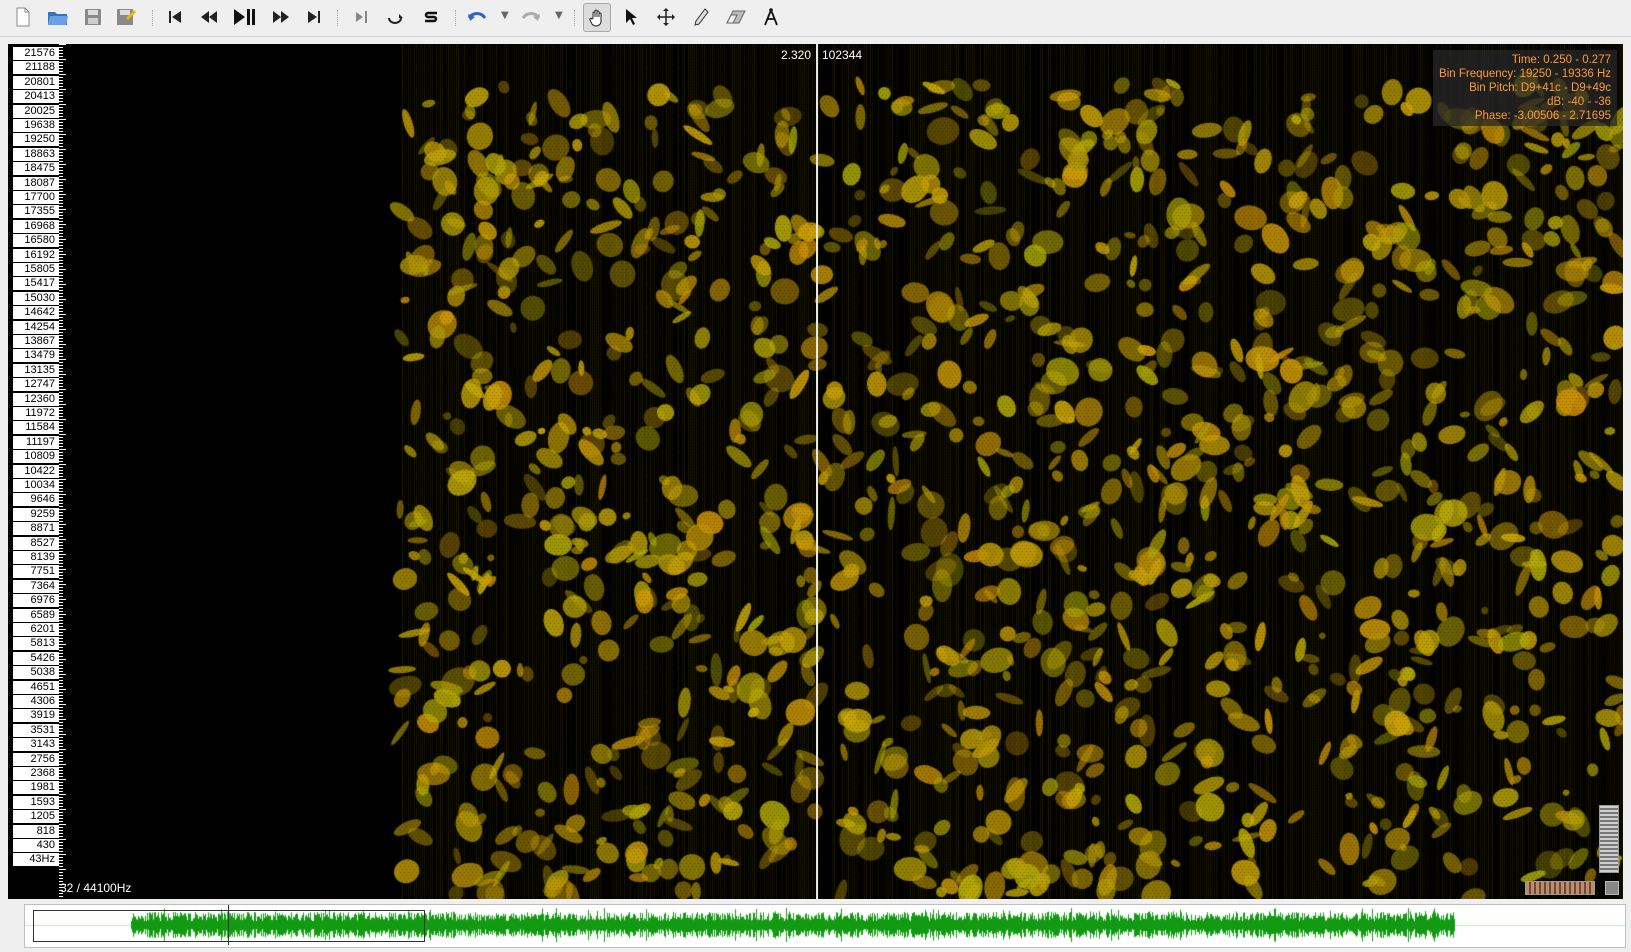 The image size is (1631, 952). I want to click on playhead-cursor, so click(817, 471).